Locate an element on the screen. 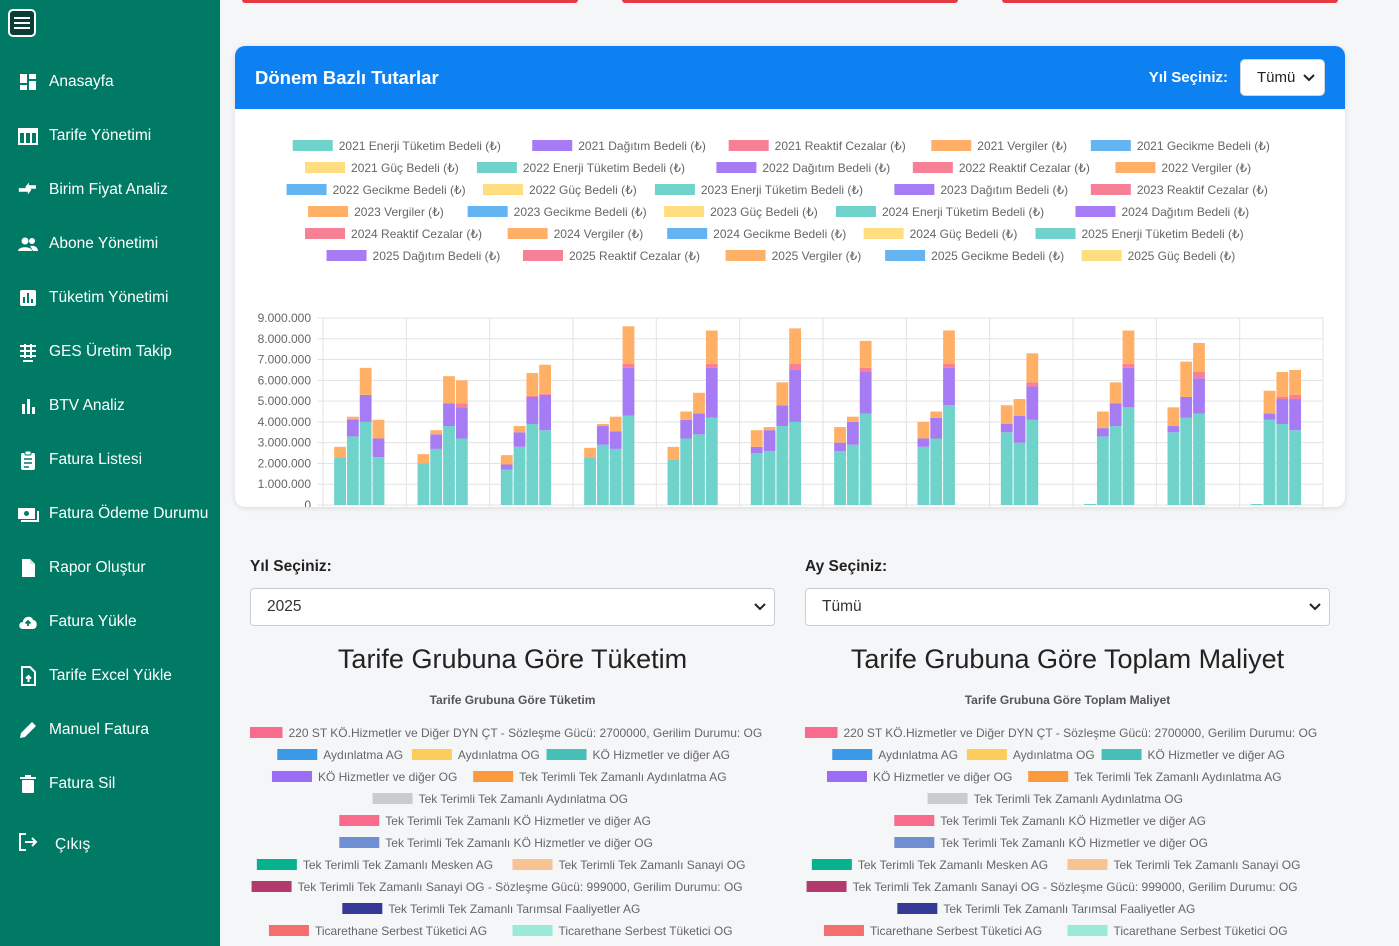  legend-item: Ticarethane Serbest Tüketici AG is located at coordinates (377, 931).